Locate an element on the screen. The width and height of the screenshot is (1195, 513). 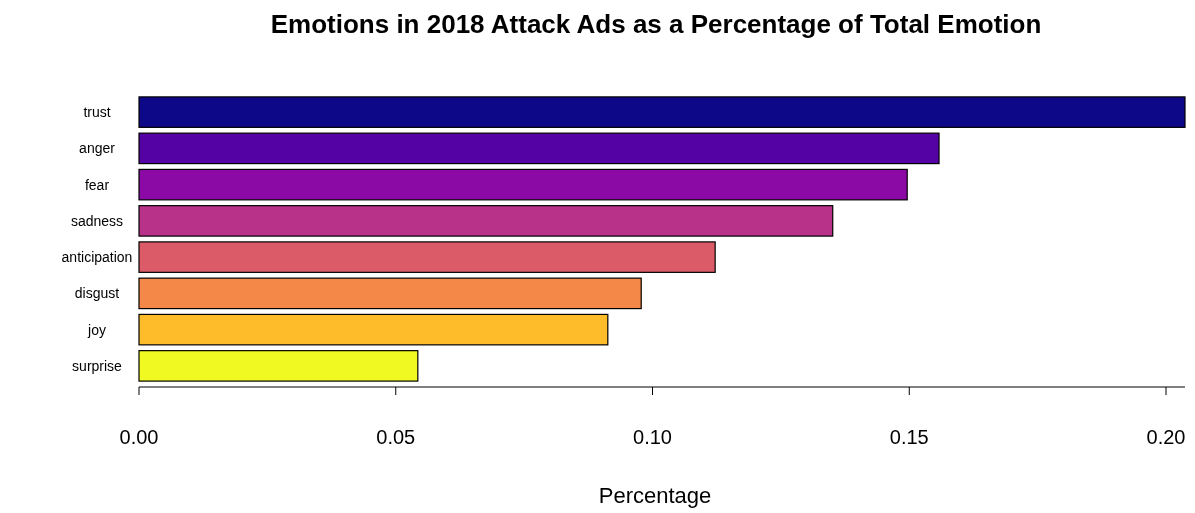
y-tick-label: anger is located at coordinates (97, 148).